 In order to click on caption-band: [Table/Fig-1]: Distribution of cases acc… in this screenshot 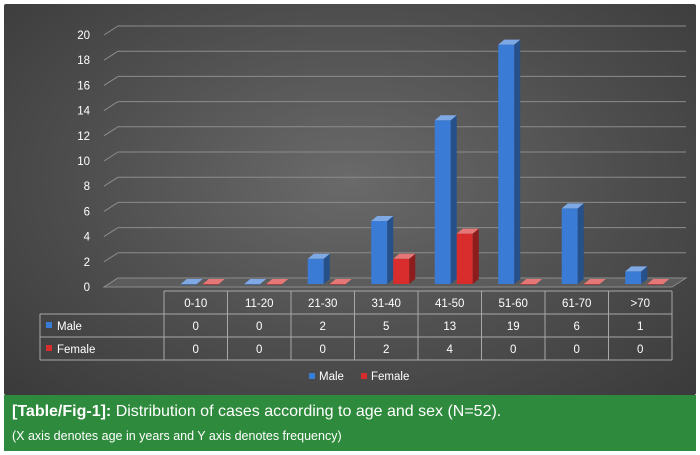, I will do `click(350, 423)`.